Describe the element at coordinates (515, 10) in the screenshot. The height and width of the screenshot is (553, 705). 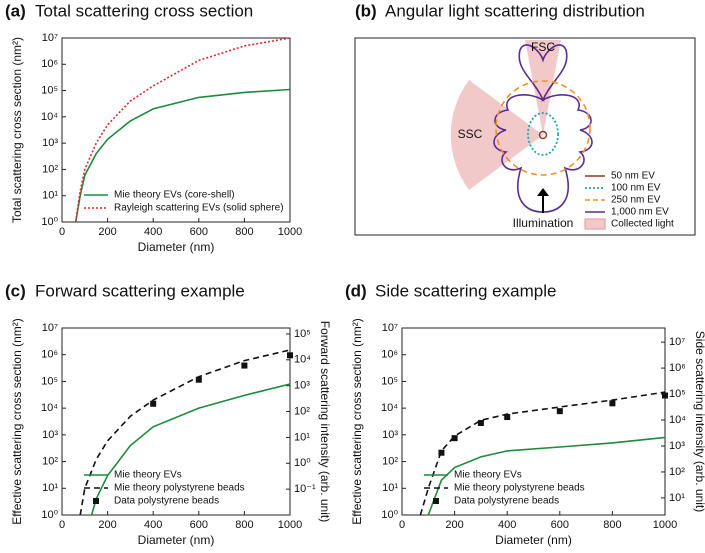
I see `panel-title: Angular light scattering distribution` at that location.